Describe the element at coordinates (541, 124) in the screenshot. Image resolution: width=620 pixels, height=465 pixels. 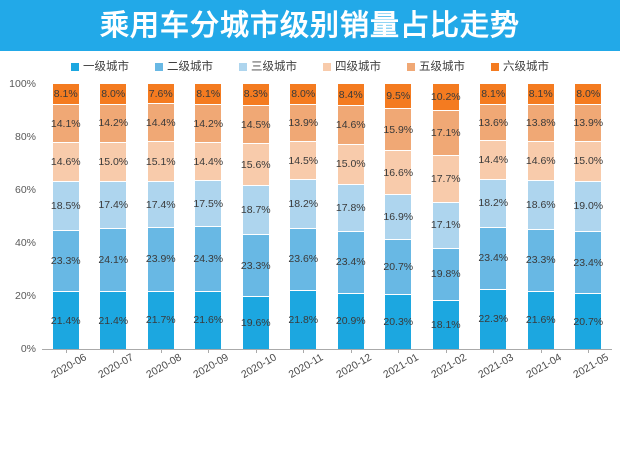
I see `bar-segment: 13.8%` at that location.